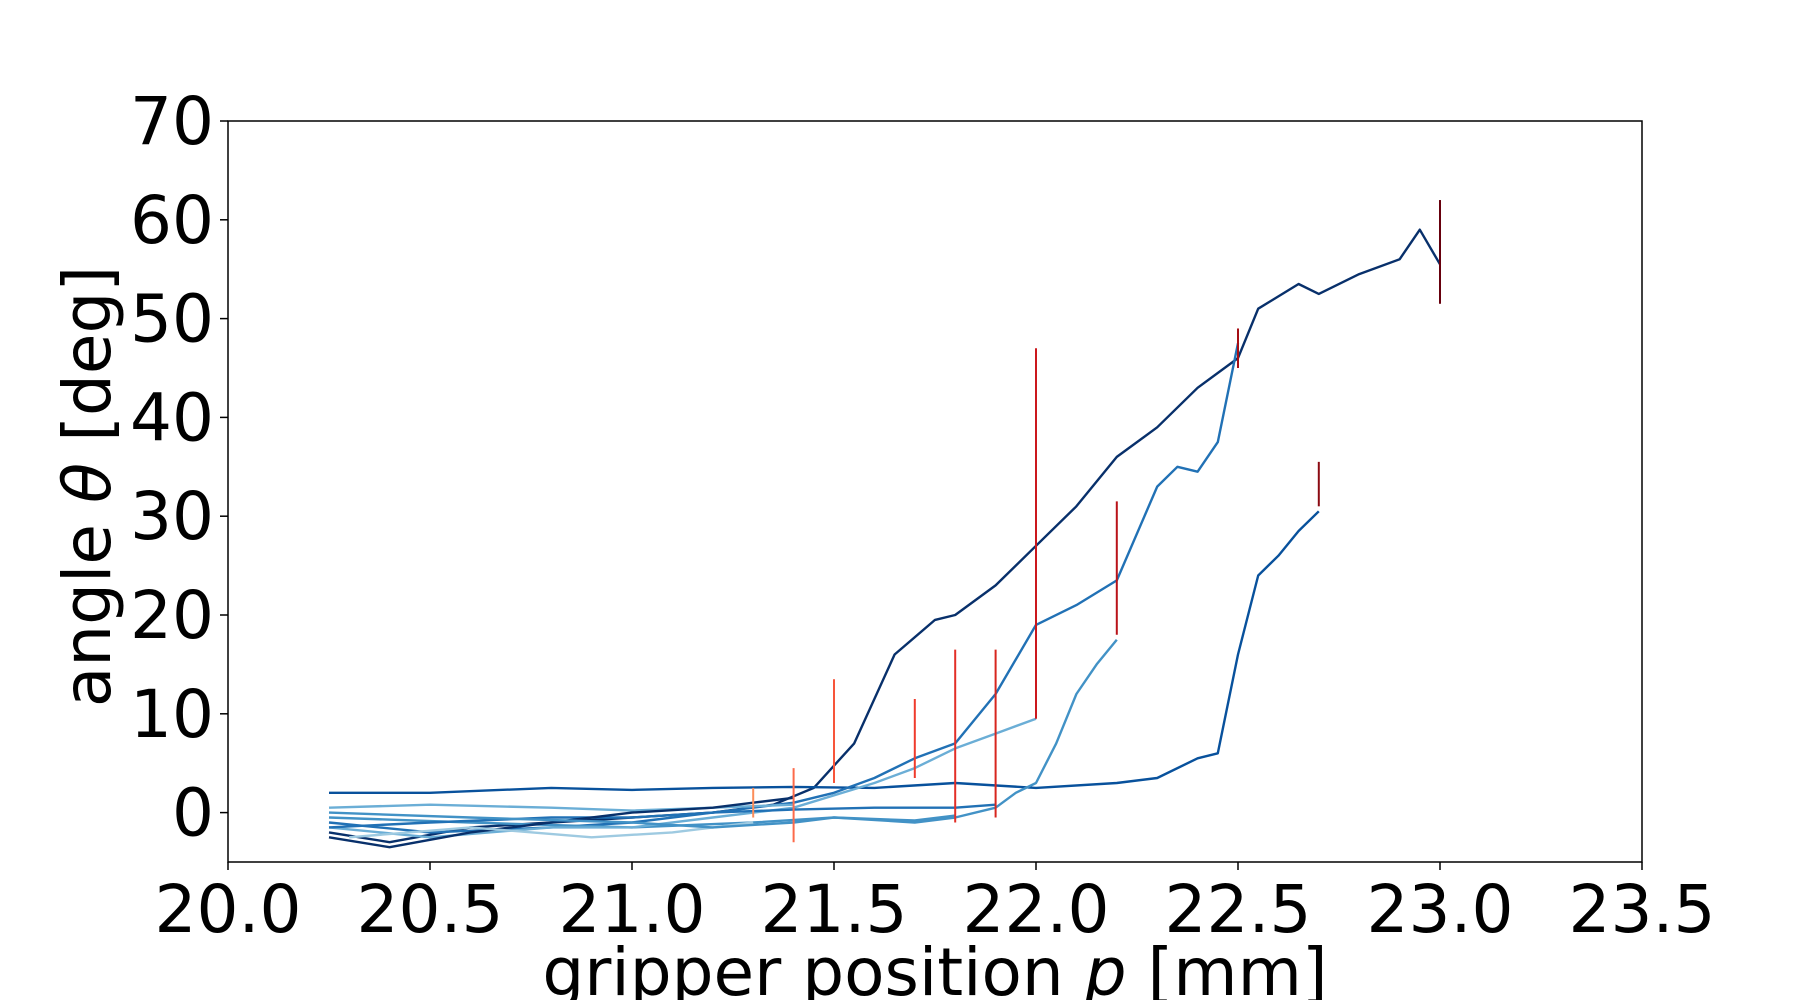  Describe the element at coordinates (1105, 967) in the screenshot. I see `x-axis-label-symbol: p` at that location.